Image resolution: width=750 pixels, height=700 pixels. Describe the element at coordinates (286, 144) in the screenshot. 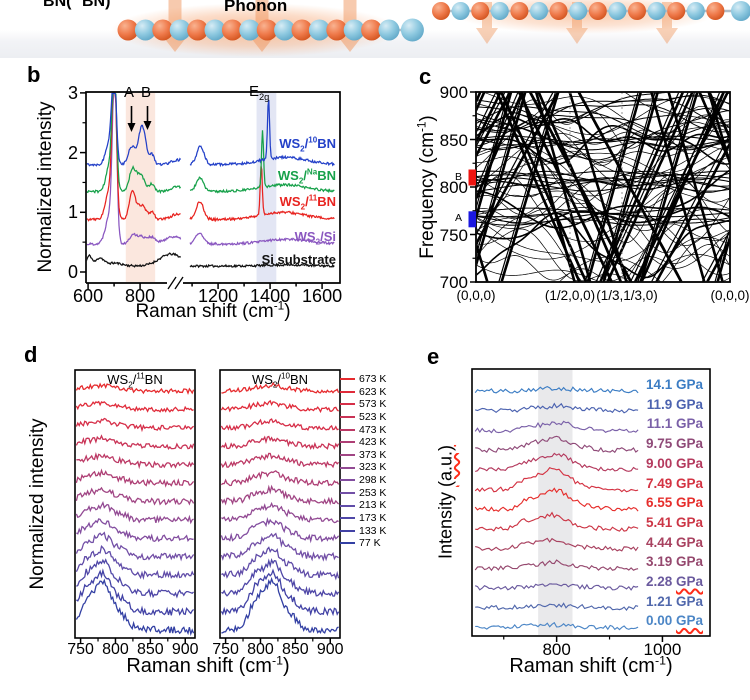

I see `curve-label-ws2-10bn: WS2/10BN` at that location.